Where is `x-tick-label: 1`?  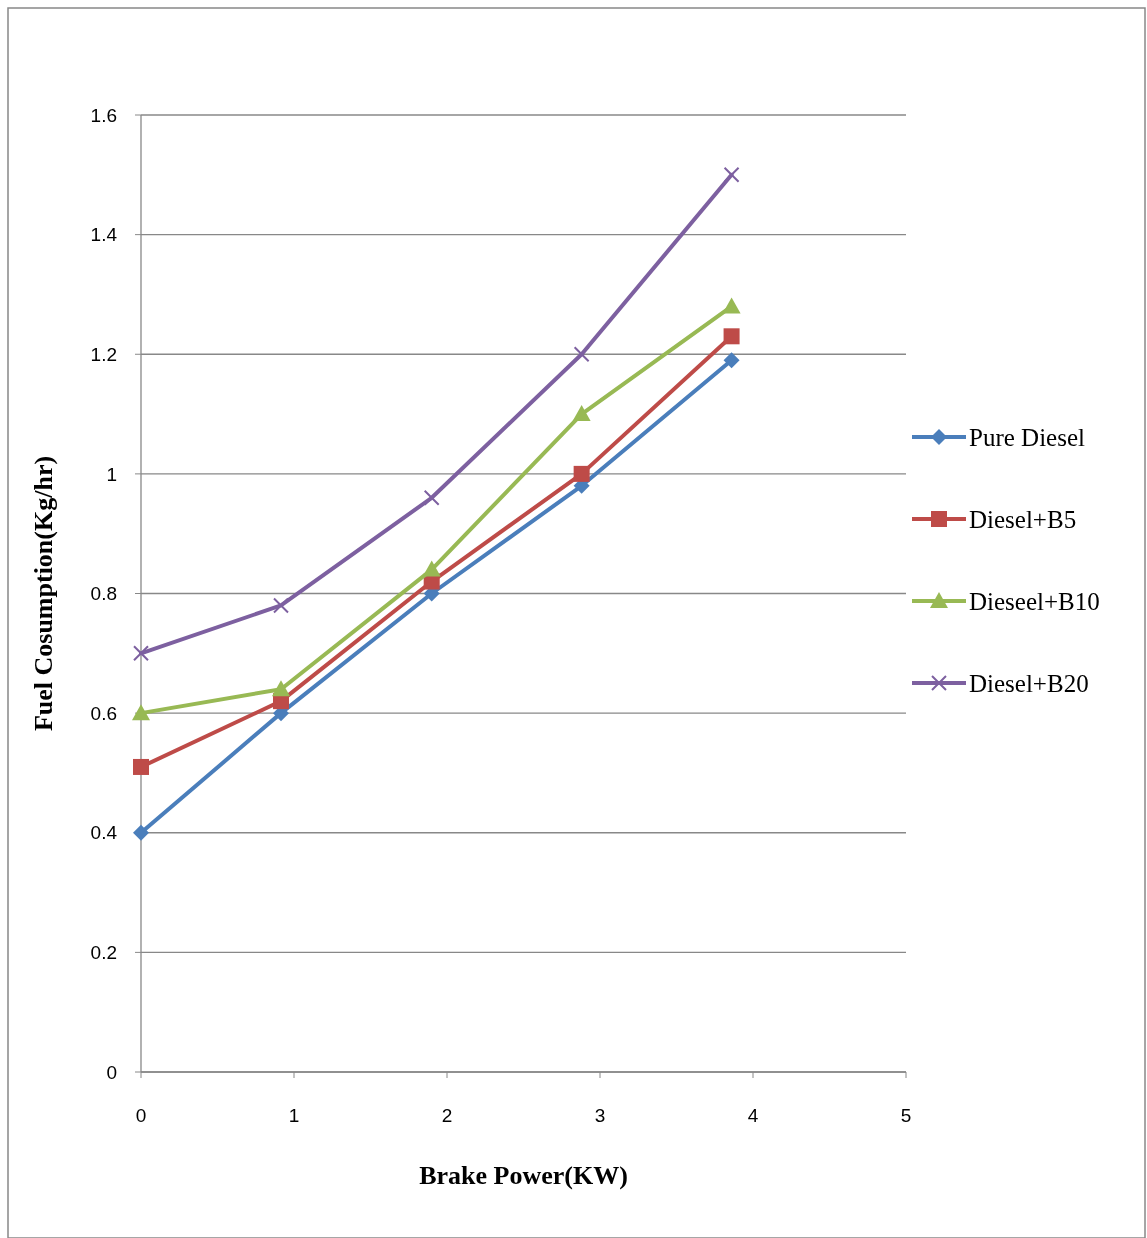 x-tick-label: 1 is located at coordinates (294, 1115).